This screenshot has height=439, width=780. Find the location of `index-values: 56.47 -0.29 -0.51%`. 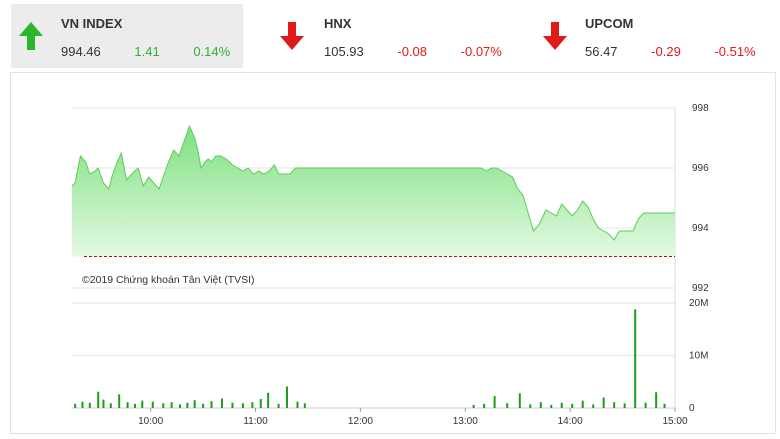

index-values: 56.47 -0.29 -0.51% is located at coordinates (670, 51).